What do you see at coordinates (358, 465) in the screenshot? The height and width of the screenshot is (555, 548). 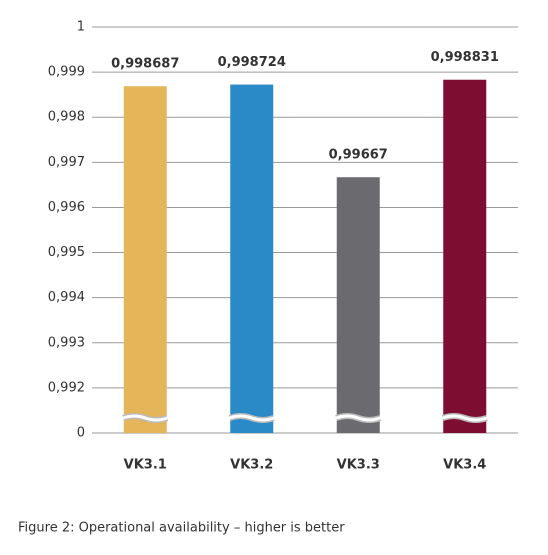 I see `x-tick-label: VK3.3` at bounding box center [358, 465].